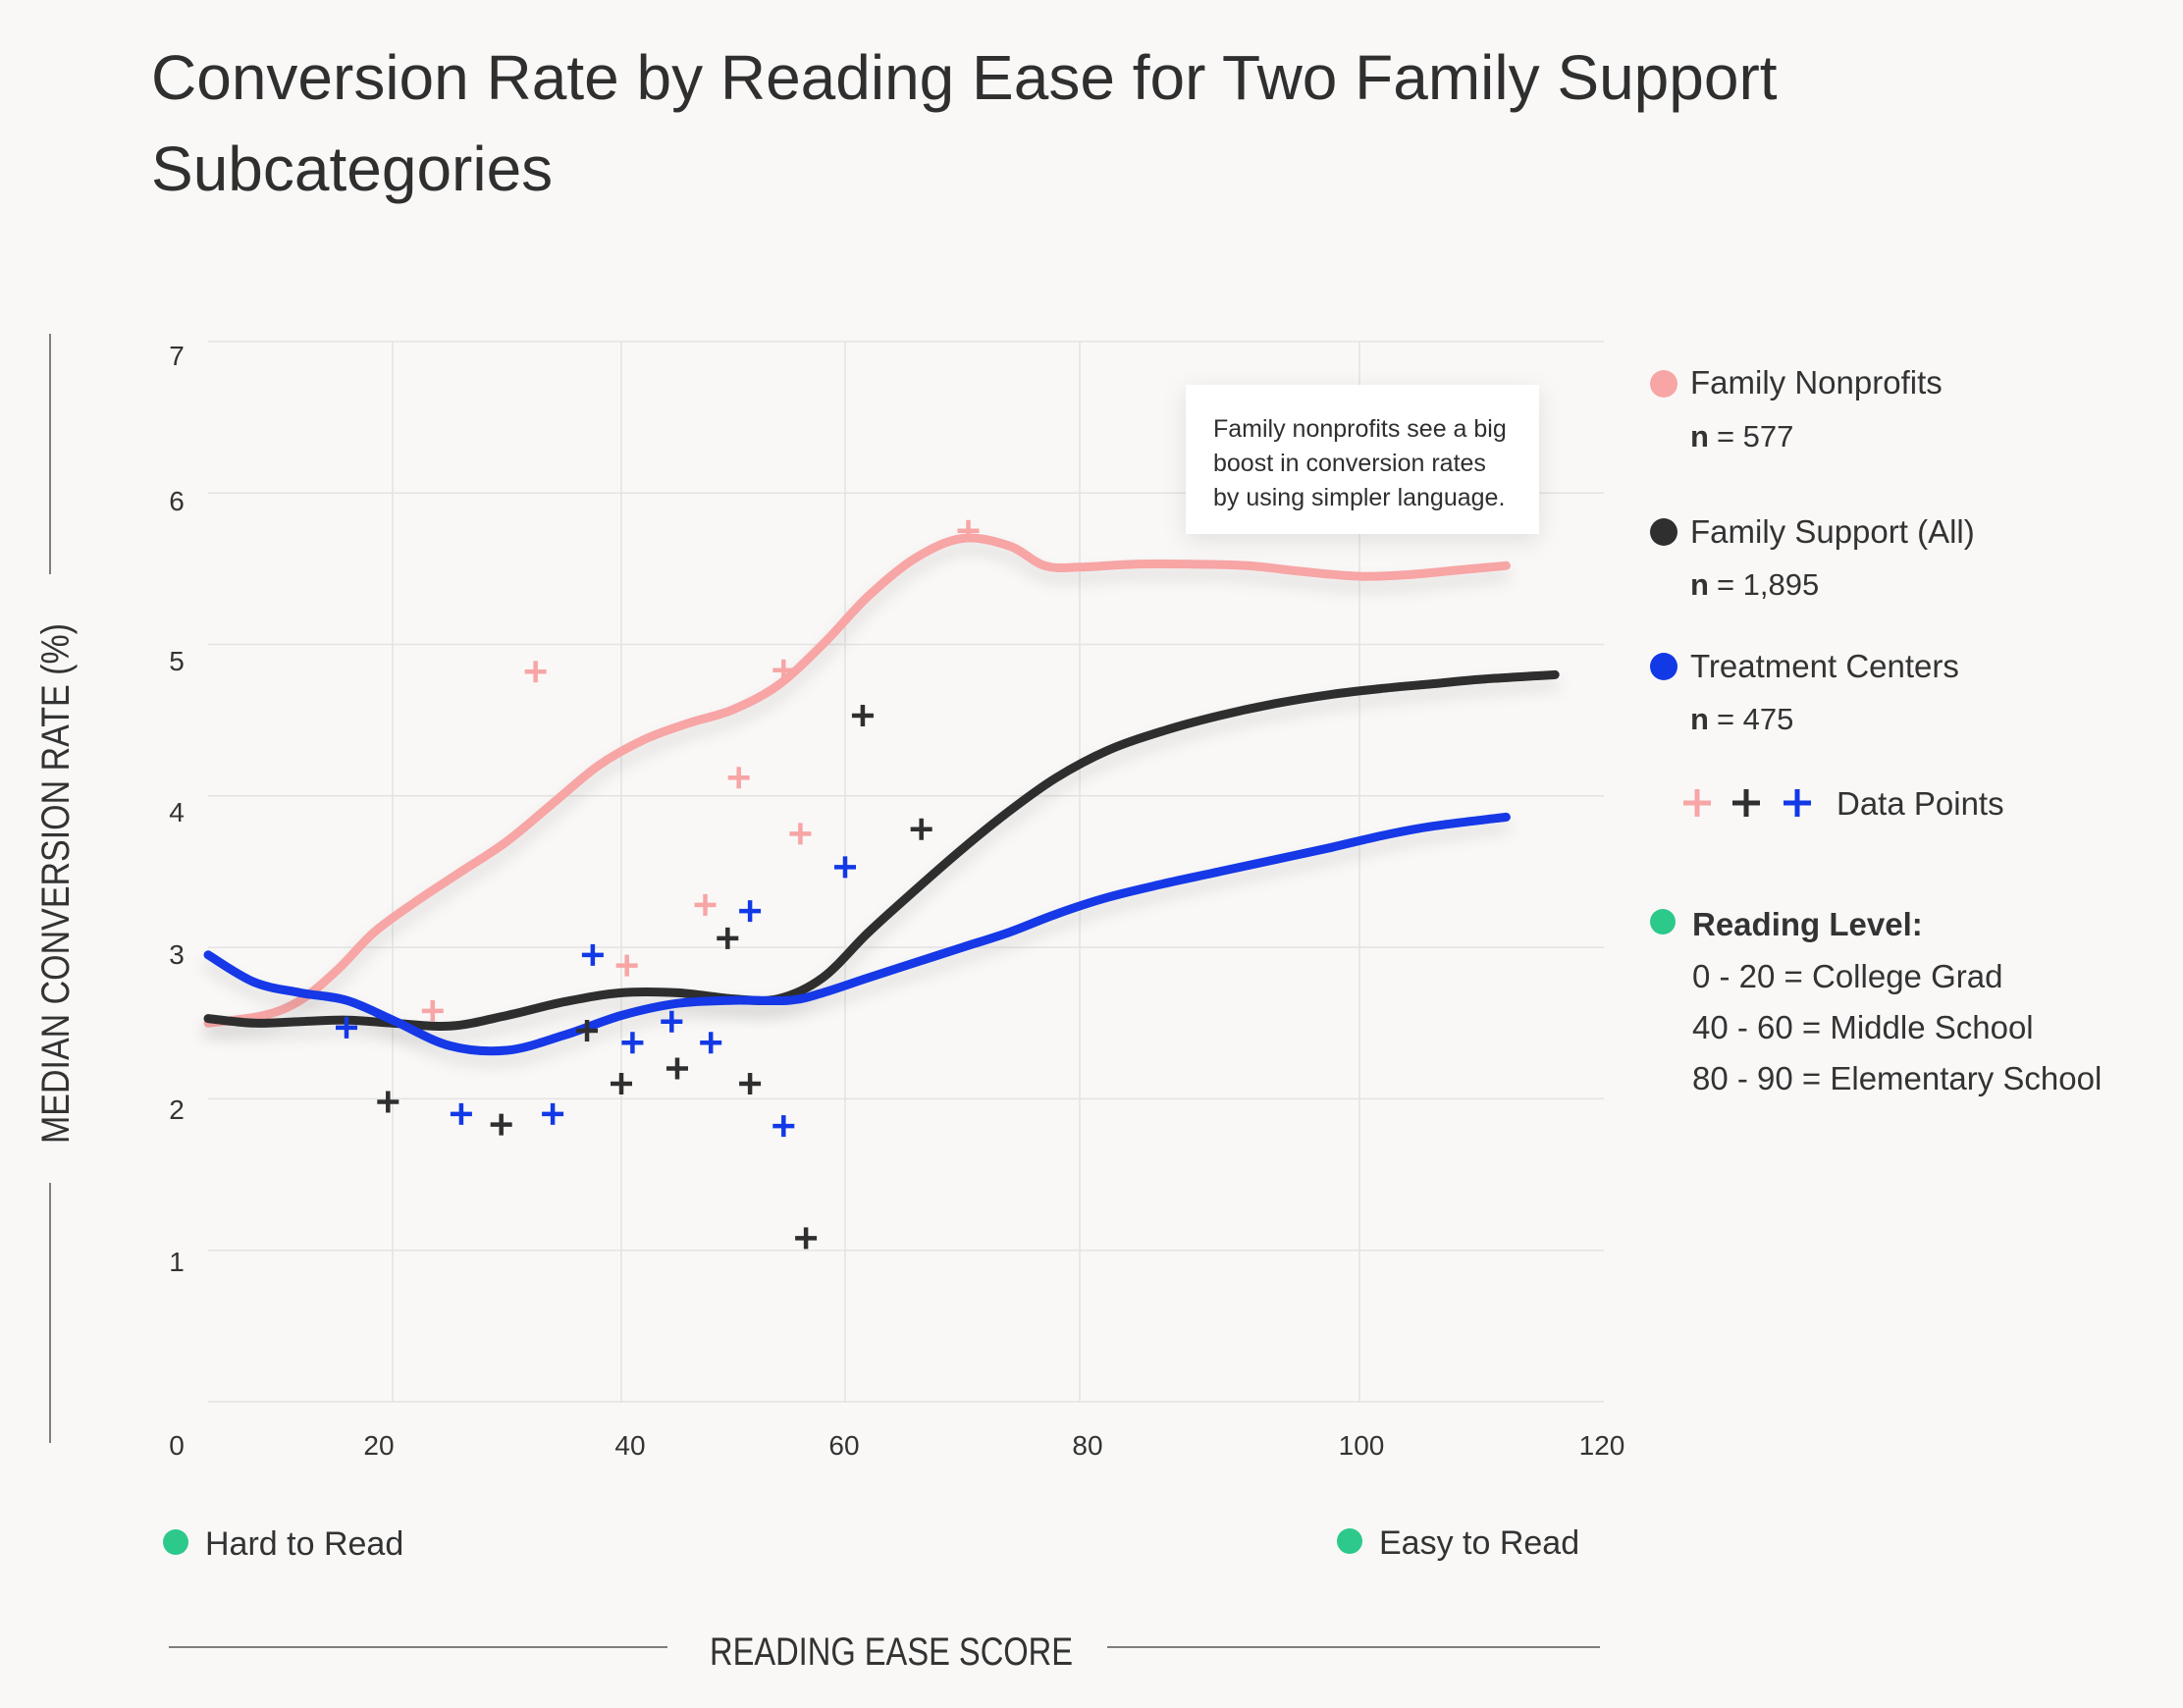  What do you see at coordinates (1897, 1078) in the screenshot?
I see `reading-level-line: 80 - 90 = Elementary School` at bounding box center [1897, 1078].